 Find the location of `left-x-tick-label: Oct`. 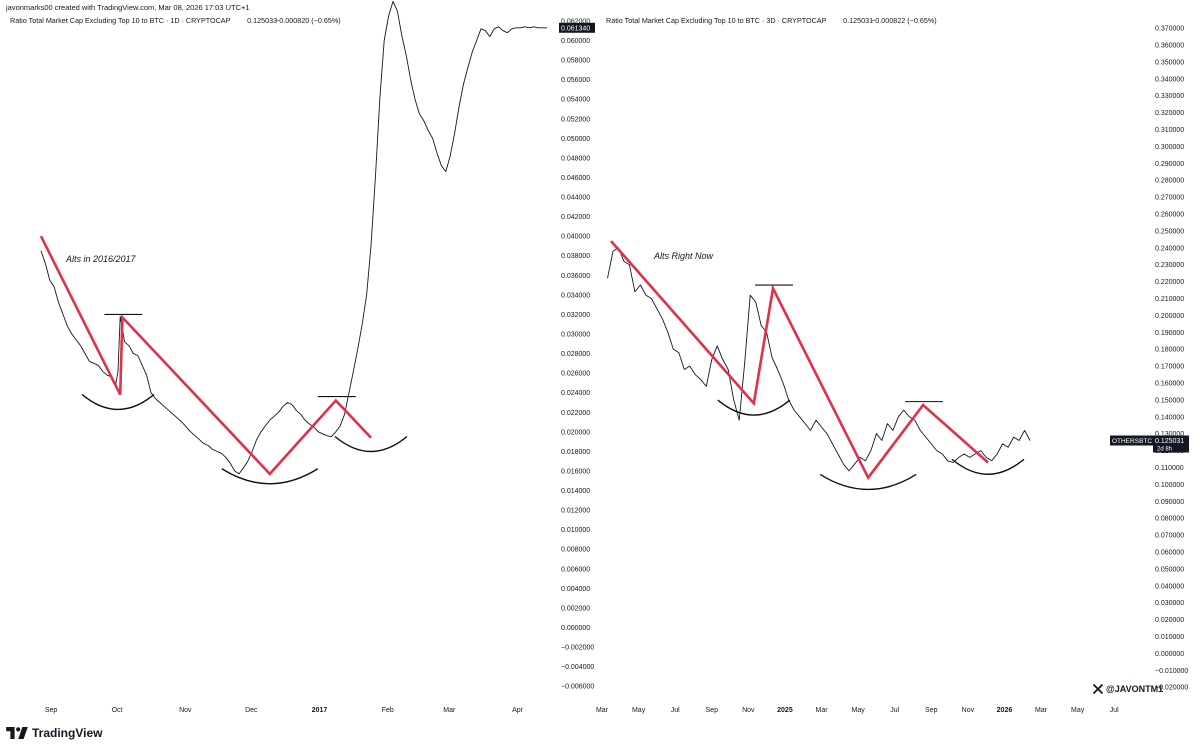

left-x-tick-label: Oct is located at coordinates (117, 710).